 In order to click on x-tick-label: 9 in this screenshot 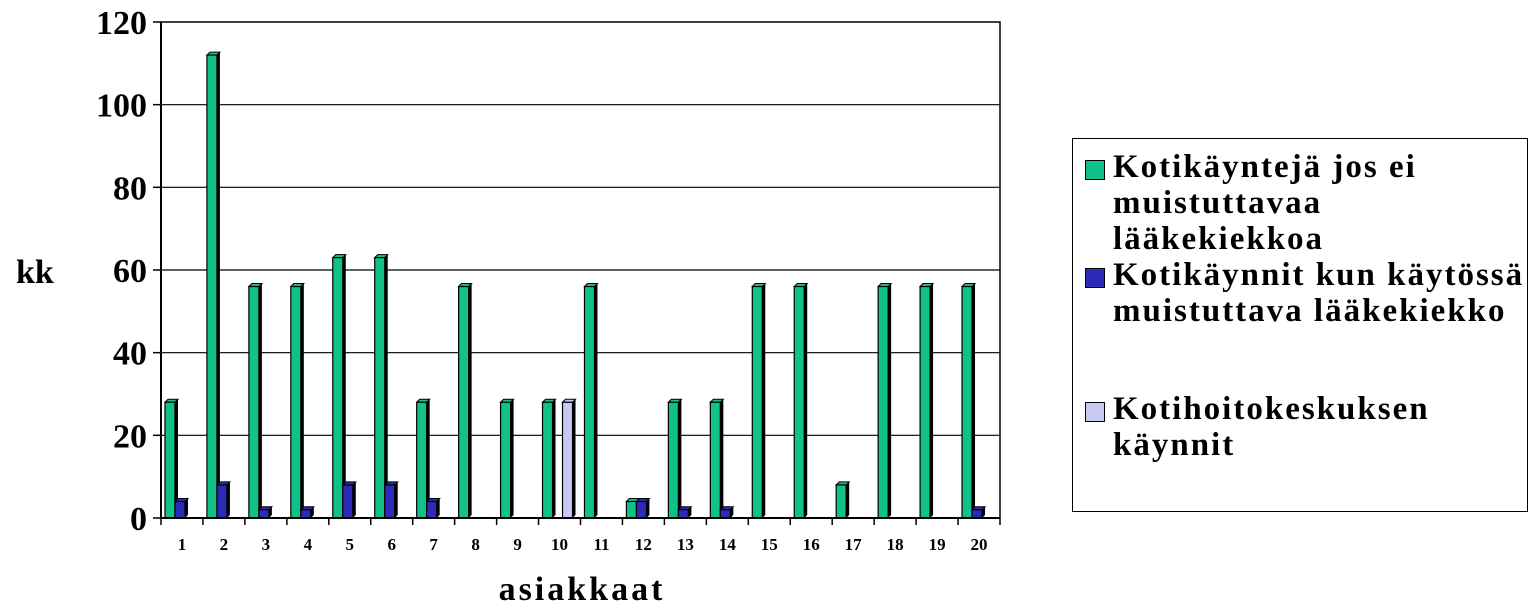, I will do `click(517, 544)`.